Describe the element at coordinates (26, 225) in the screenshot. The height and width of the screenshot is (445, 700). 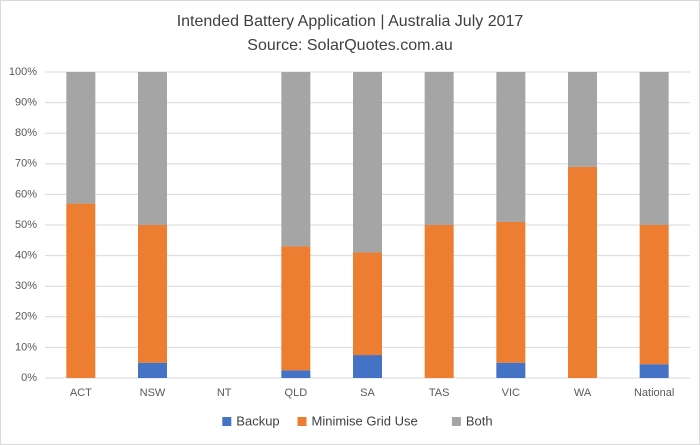
I see `y-tick-label: 50%` at that location.